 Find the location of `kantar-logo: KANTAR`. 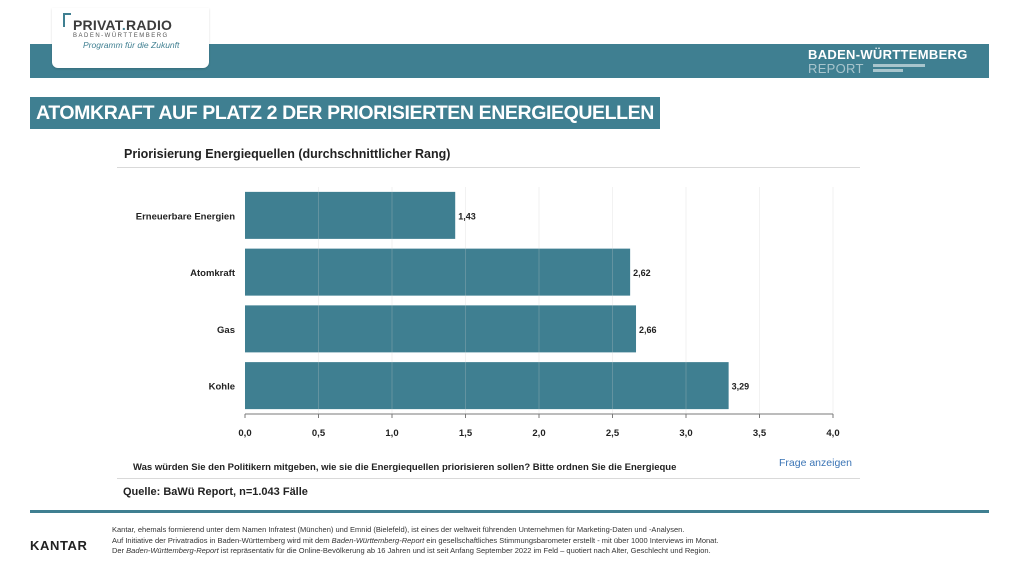

kantar-logo: KANTAR is located at coordinates (59, 545).